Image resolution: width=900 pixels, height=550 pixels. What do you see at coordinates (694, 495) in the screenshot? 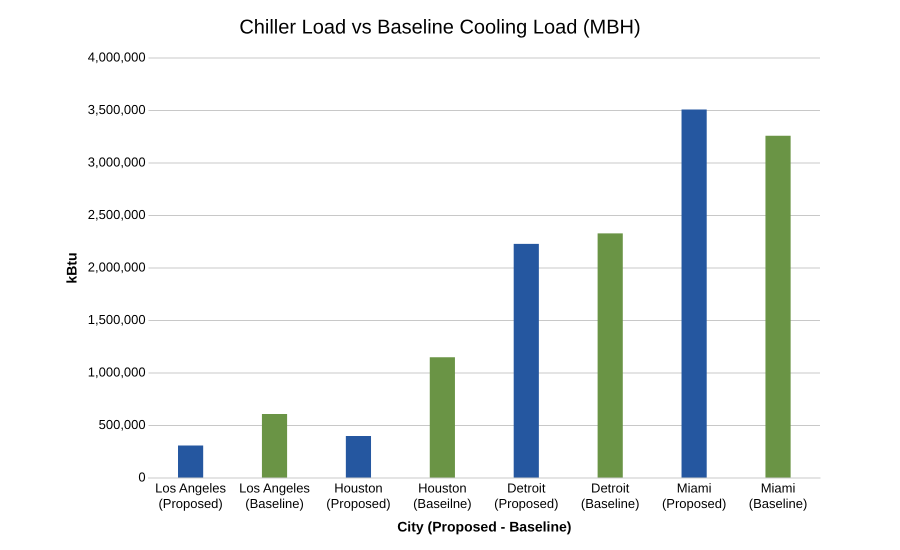
I see `x-tick-label: Miami (Proposed)` at bounding box center [694, 495].